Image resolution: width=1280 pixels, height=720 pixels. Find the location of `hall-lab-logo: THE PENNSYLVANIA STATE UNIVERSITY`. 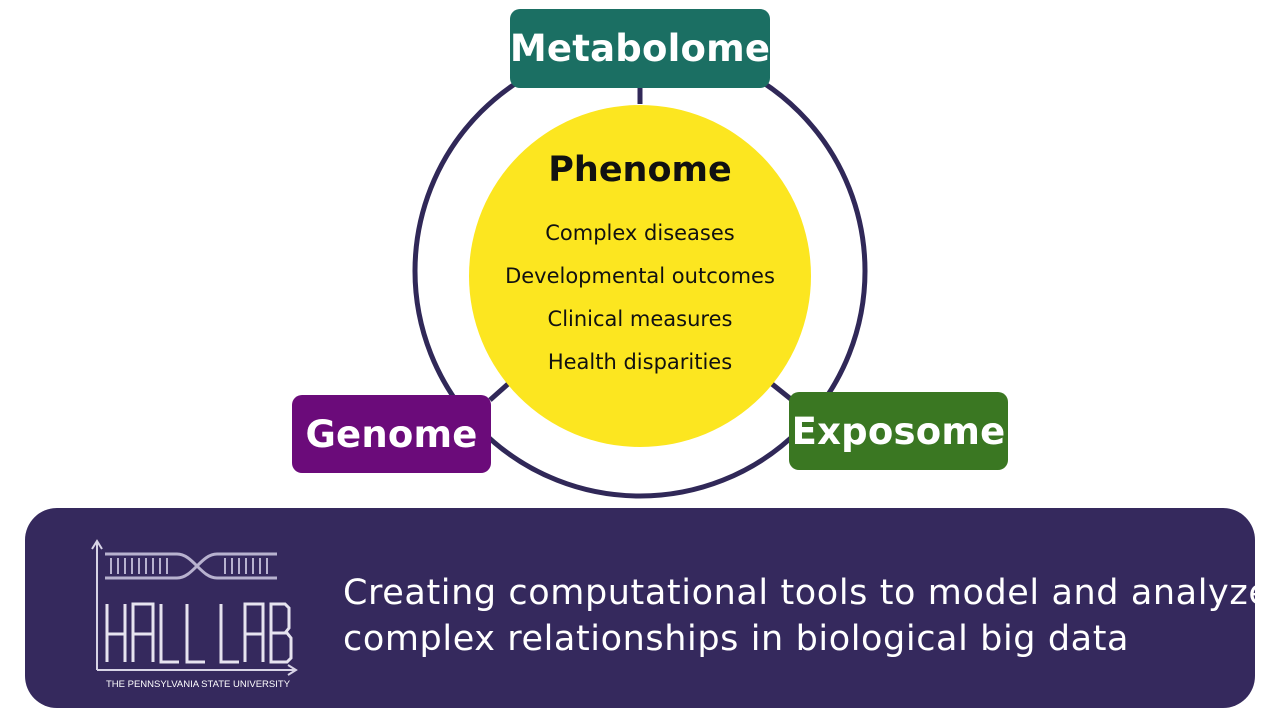

hall-lab-logo: THE PENNSYLVANIA STATE UNIVERSITY is located at coordinates (194, 614).